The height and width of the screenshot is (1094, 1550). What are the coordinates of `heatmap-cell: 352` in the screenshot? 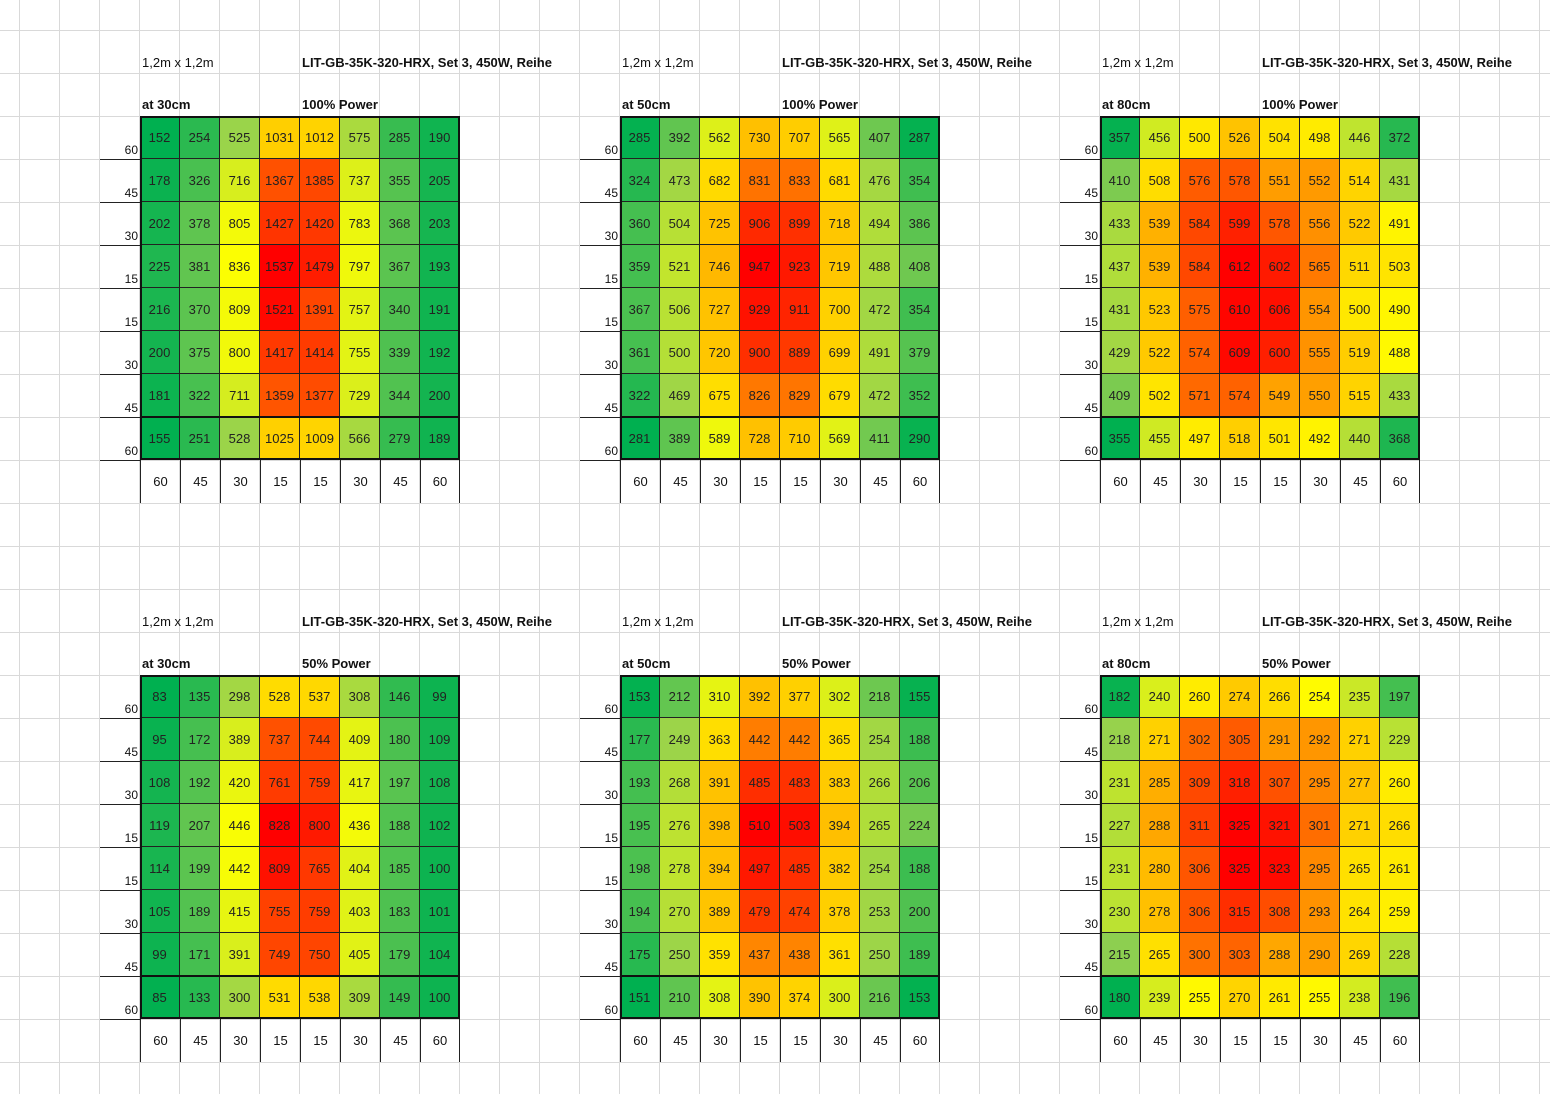 It's located at (920, 395).